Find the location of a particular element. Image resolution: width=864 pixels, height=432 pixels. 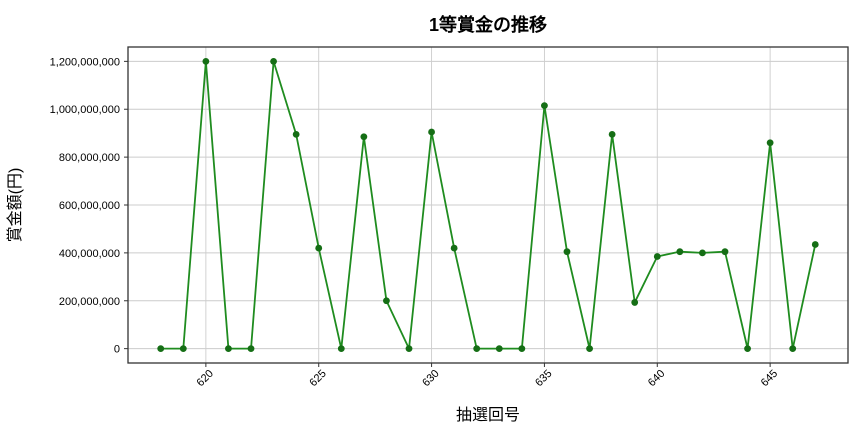

x-tick-label: 625 is located at coordinates (317, 378).